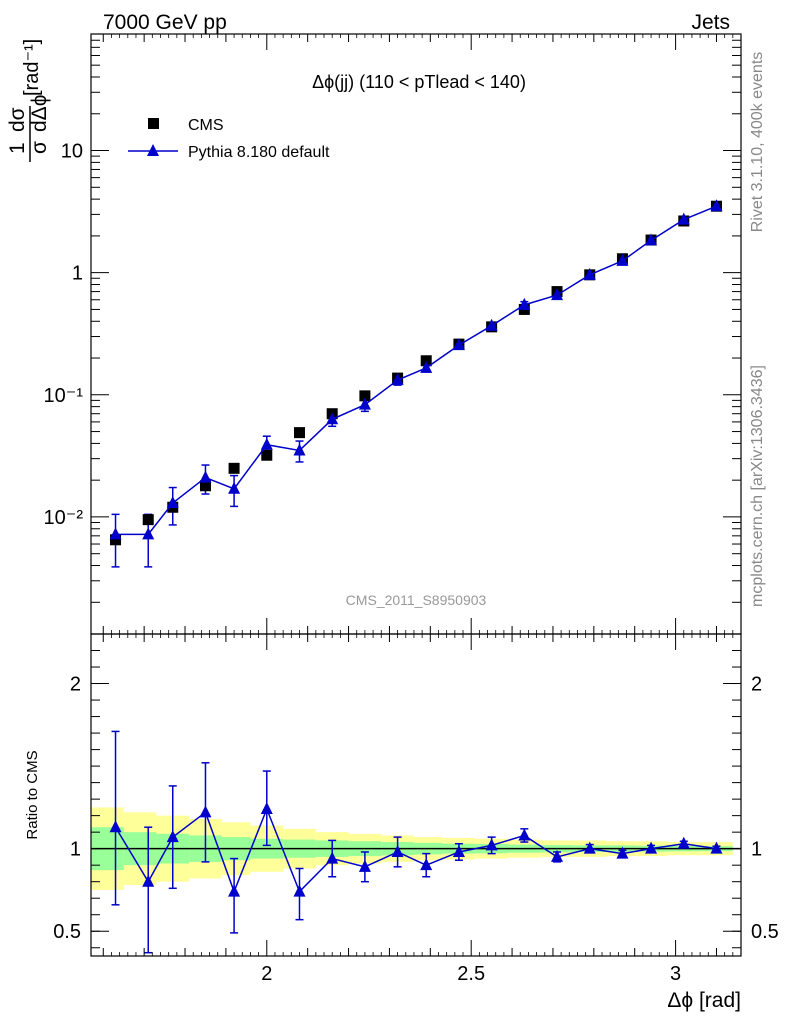  What do you see at coordinates (72, 152) in the screenshot?
I see `y-tick-label: 10` at bounding box center [72, 152].